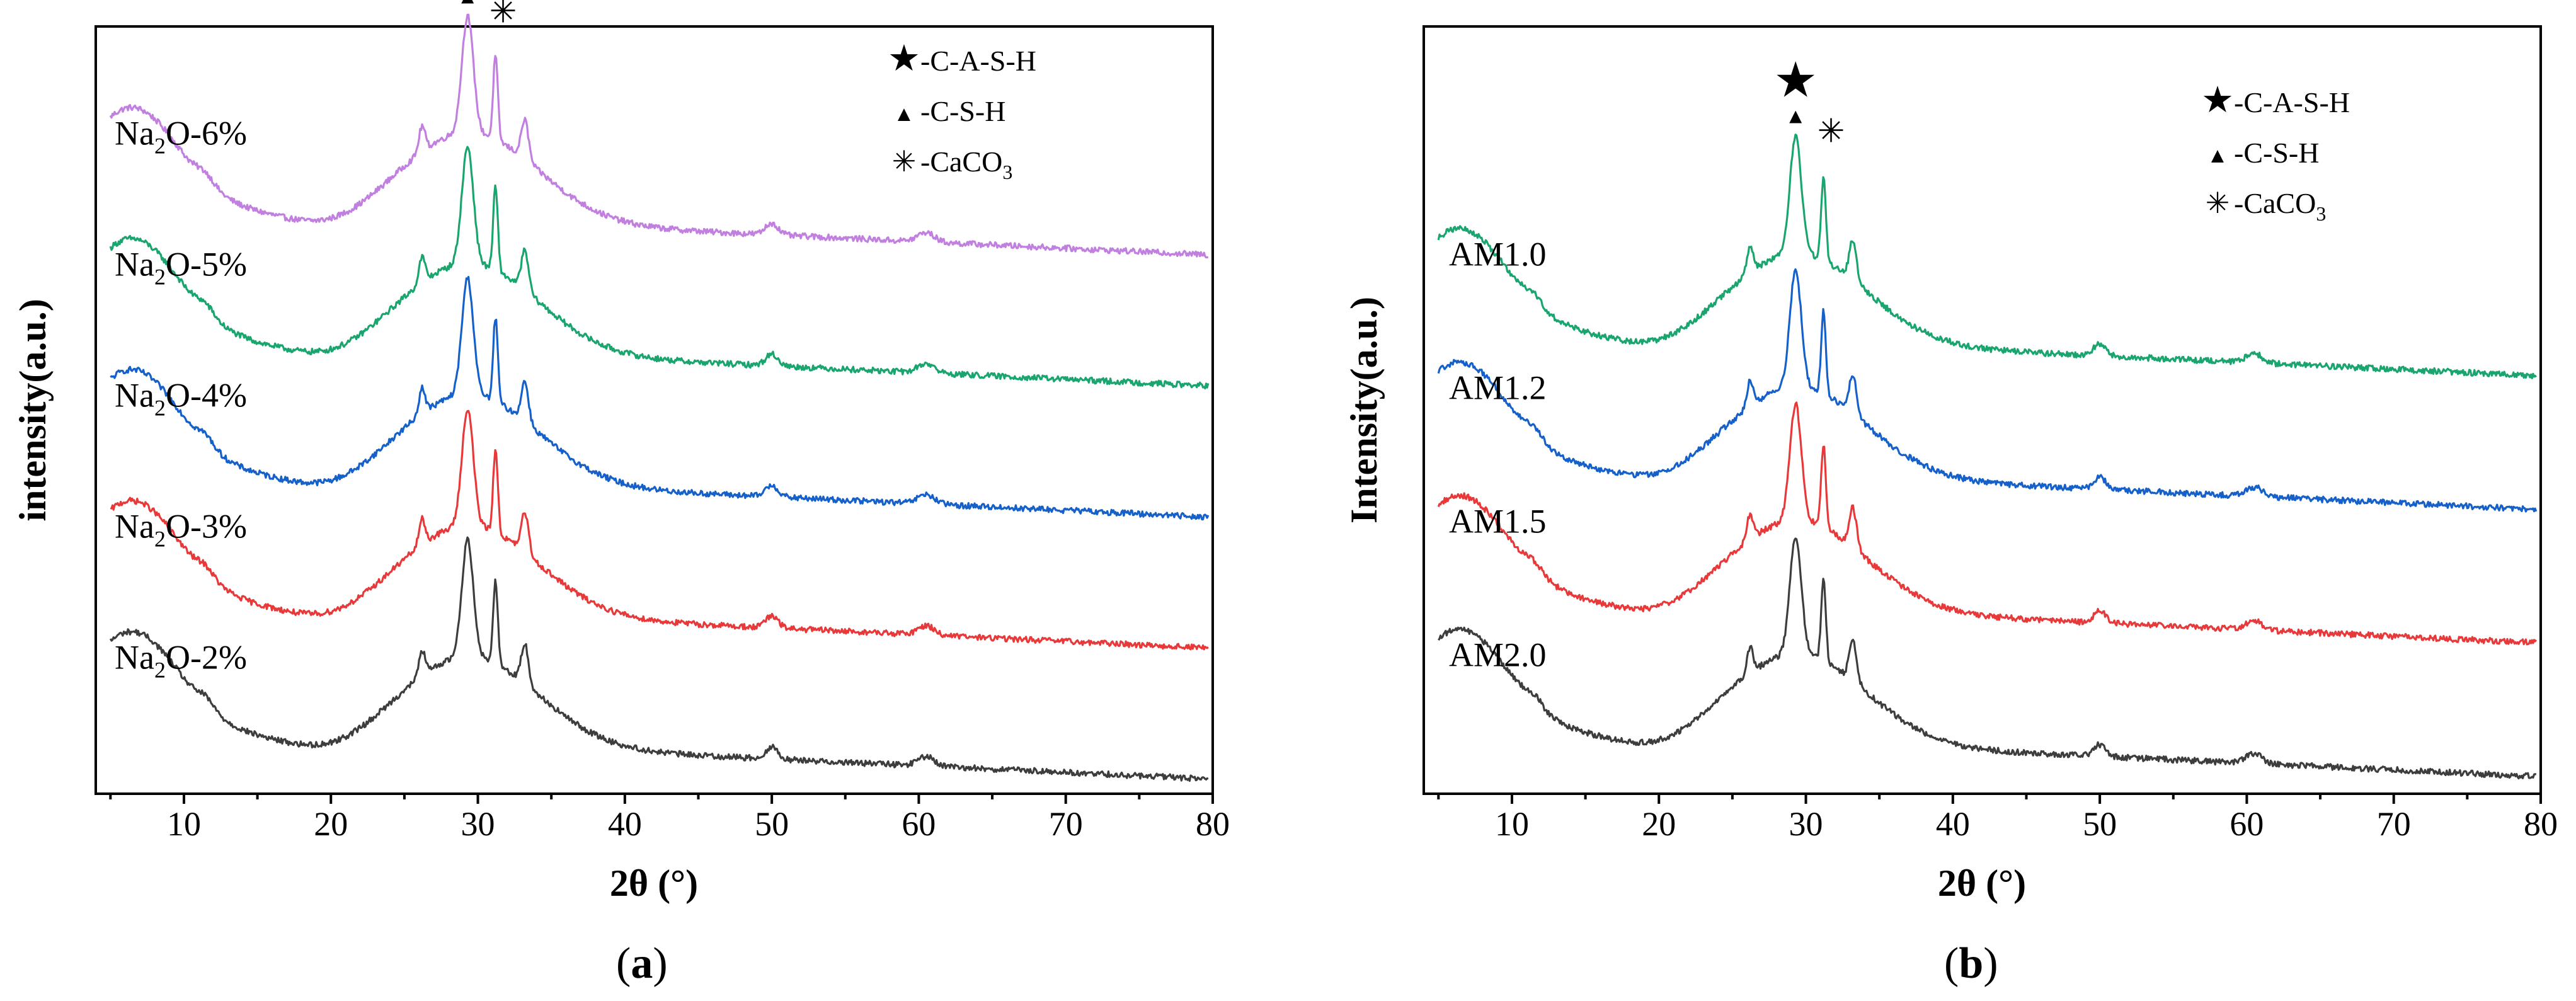  What do you see at coordinates (1498, 455) in the screenshot?
I see `panel-b-series-labels: AM1.0 AM1.2 AM1.5 AM2.0` at bounding box center [1498, 455].